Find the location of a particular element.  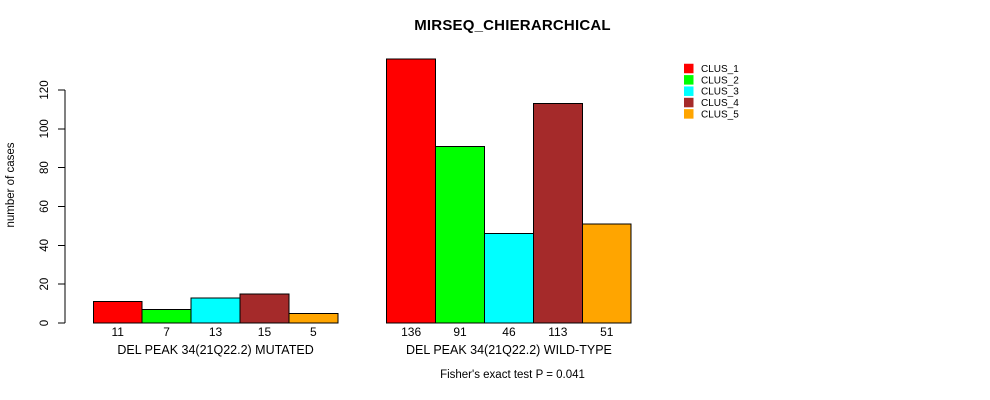

y-axis-tick-label: 100 is located at coordinates (45, 128).